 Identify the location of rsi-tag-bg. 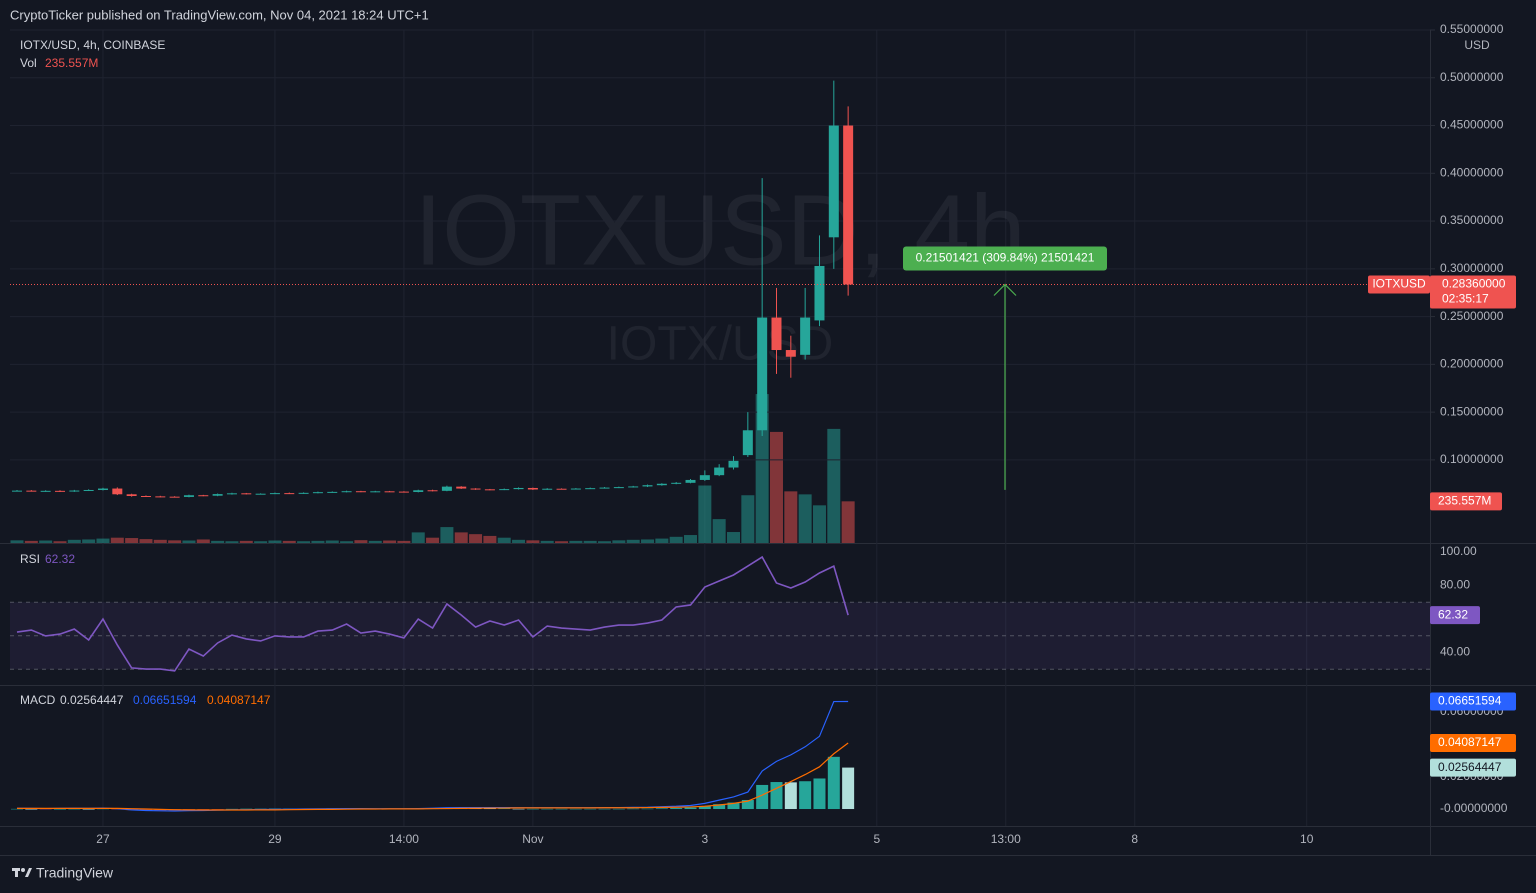
(1455, 615).